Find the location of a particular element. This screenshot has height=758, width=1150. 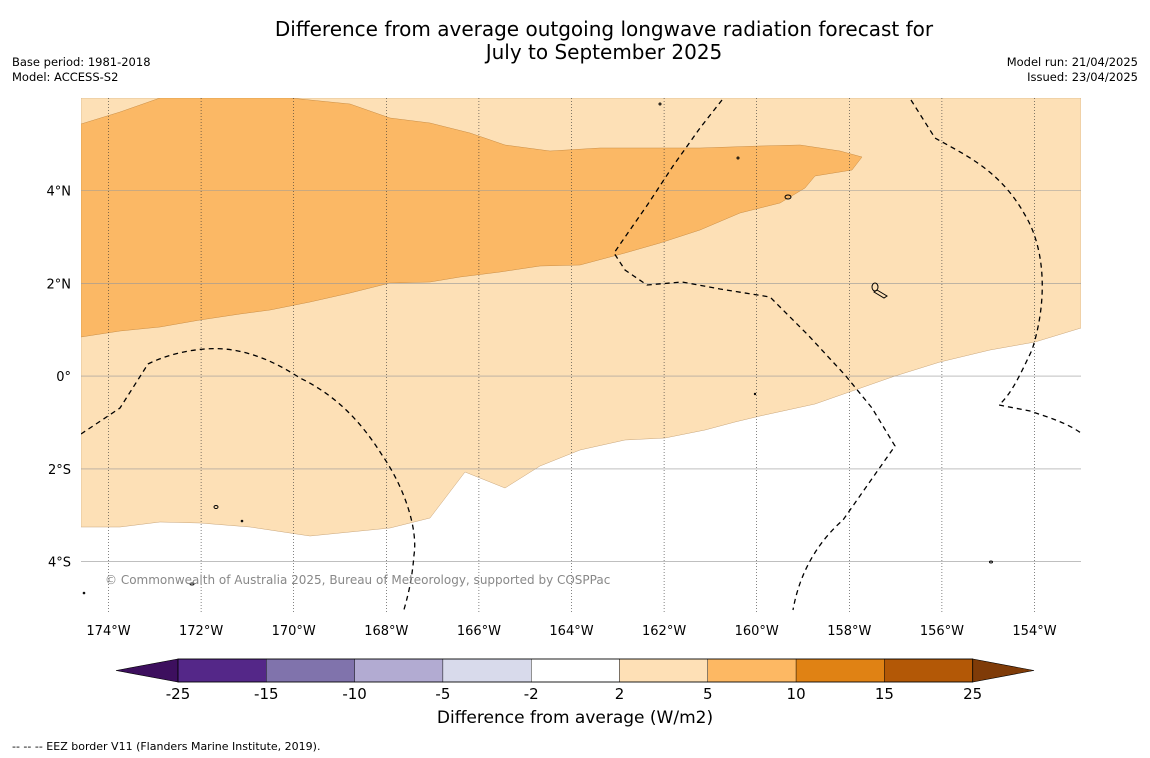

colorbar: -25 -15 -10 -5 -2 2 5 10 15 25 is located at coordinates (575, 680).